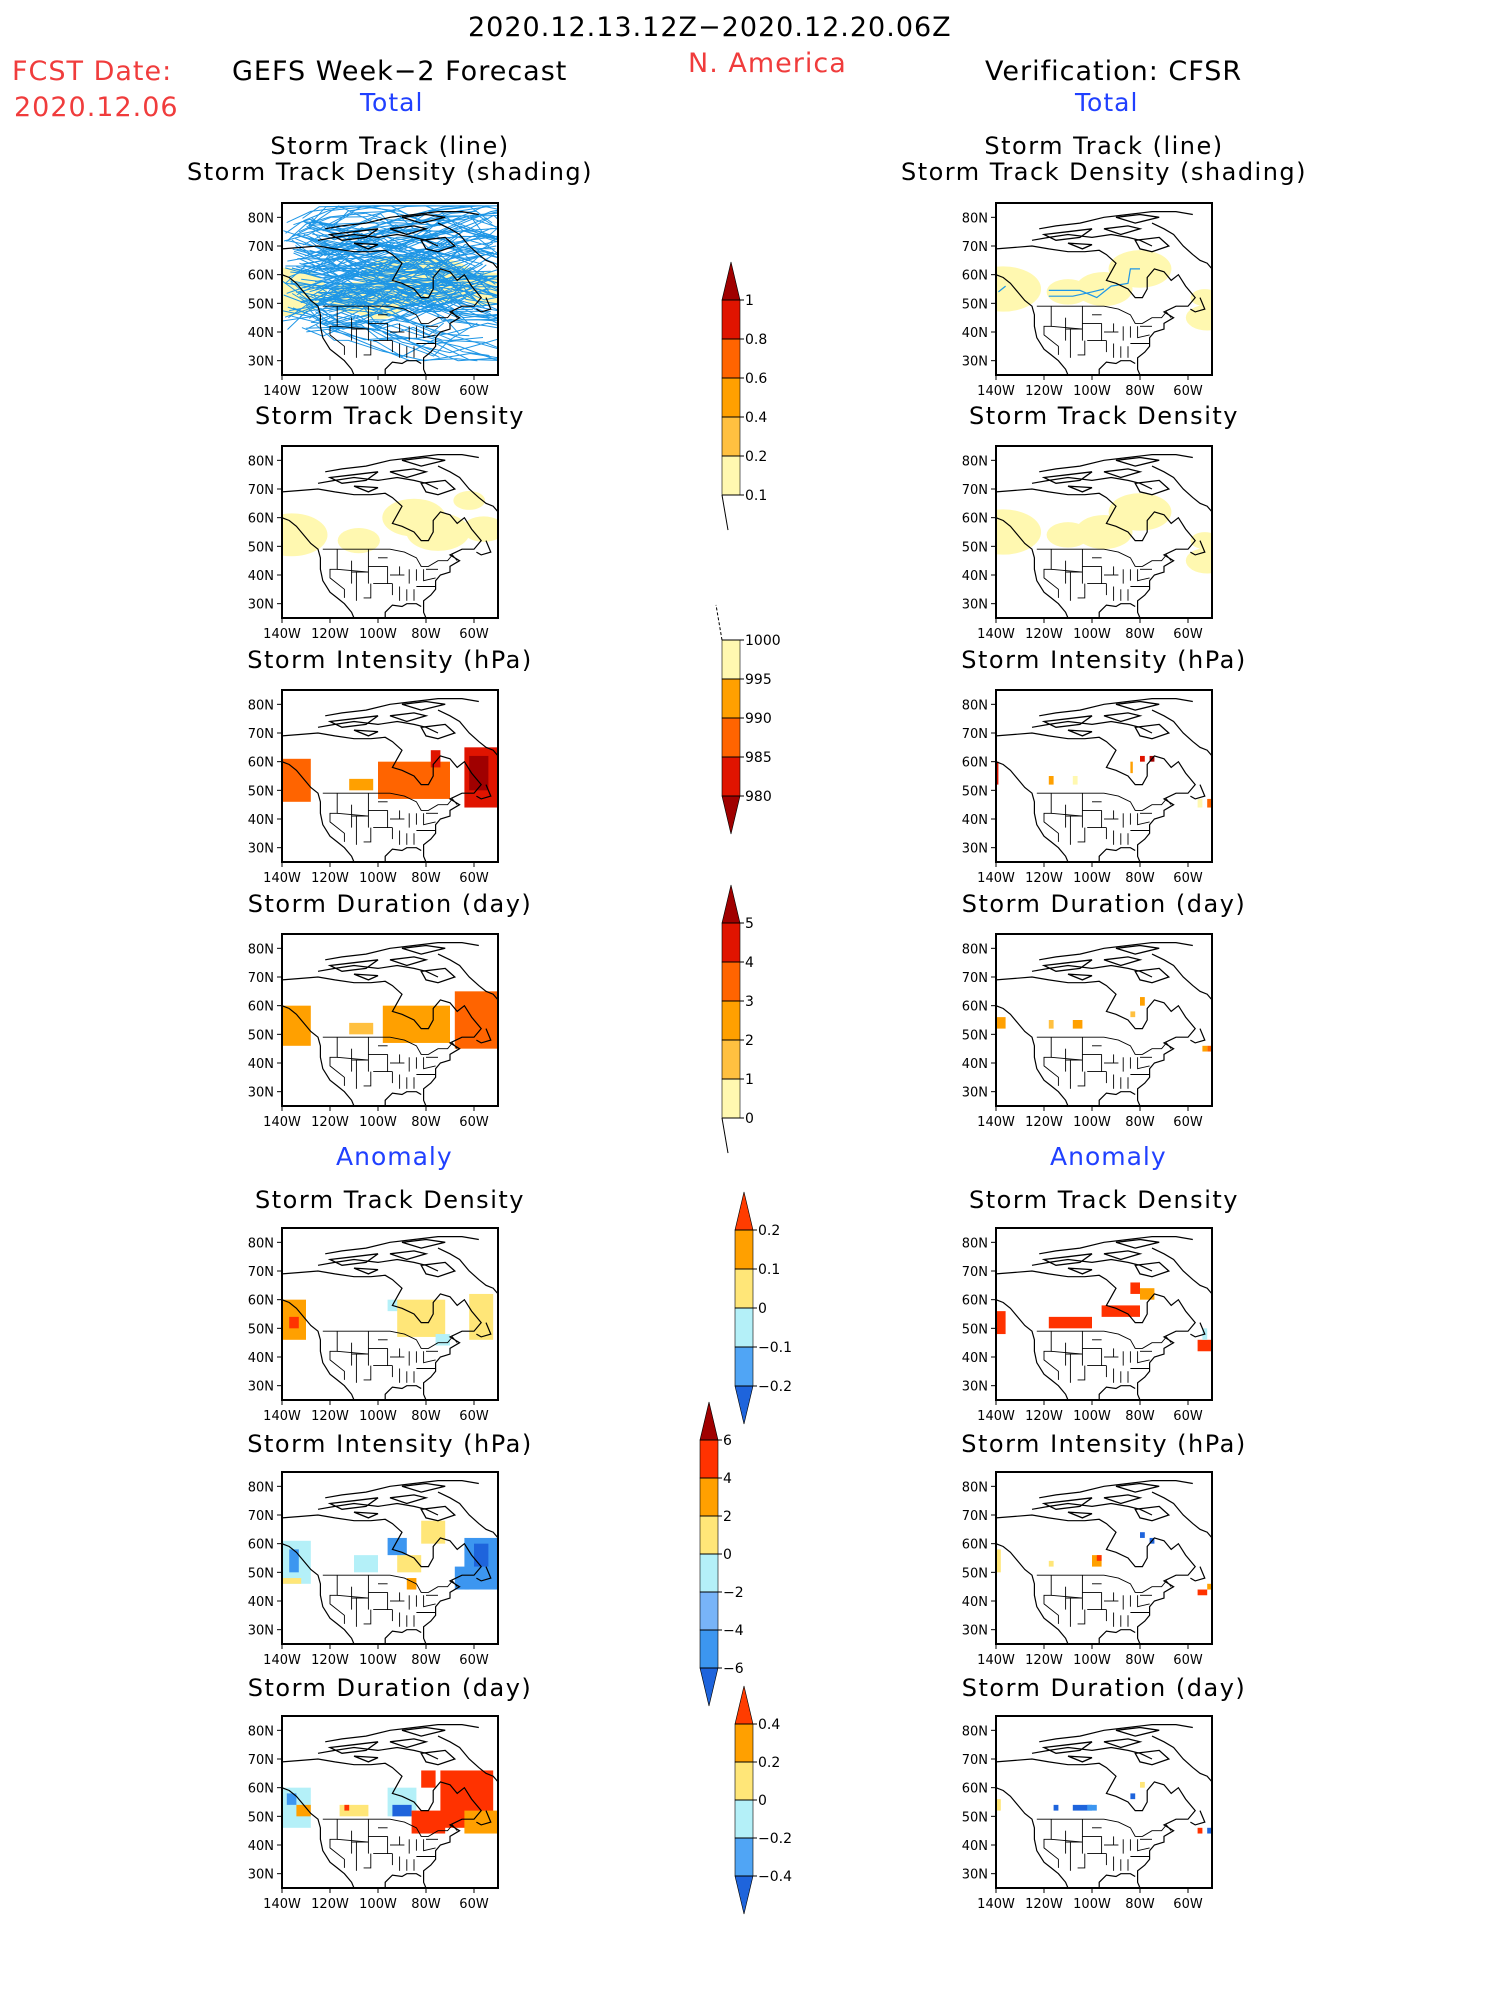  Describe the element at coordinates (744, 1211) in the screenshot. I see `colorbar-top-arrow` at that location.